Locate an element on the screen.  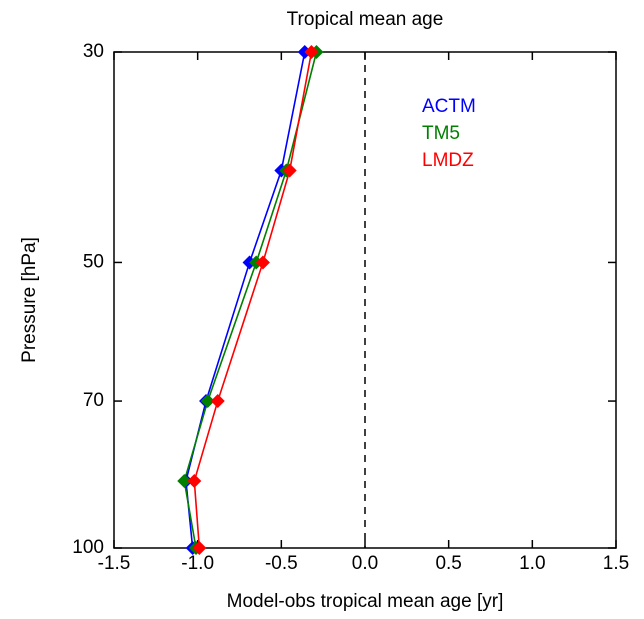
y-tick-label: 100 is located at coordinates (88, 547).